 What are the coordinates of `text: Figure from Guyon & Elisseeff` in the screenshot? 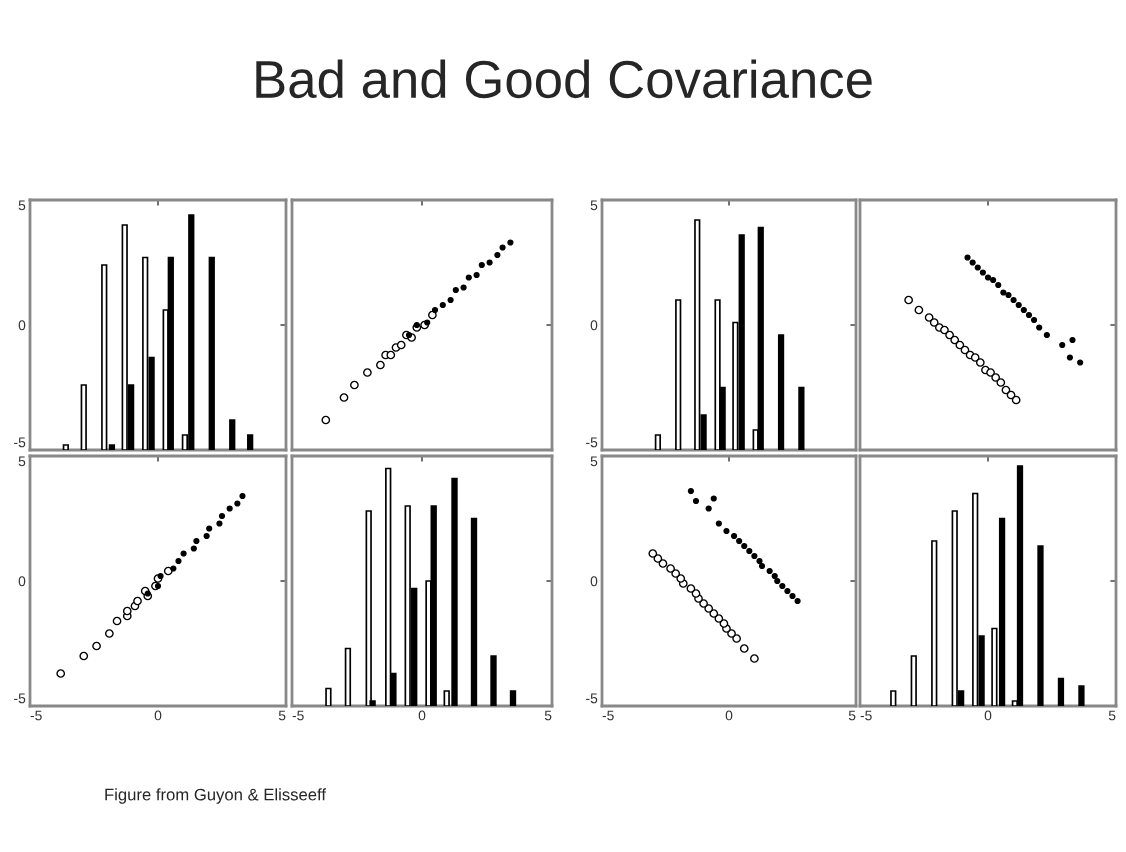 It's located at (216, 796).